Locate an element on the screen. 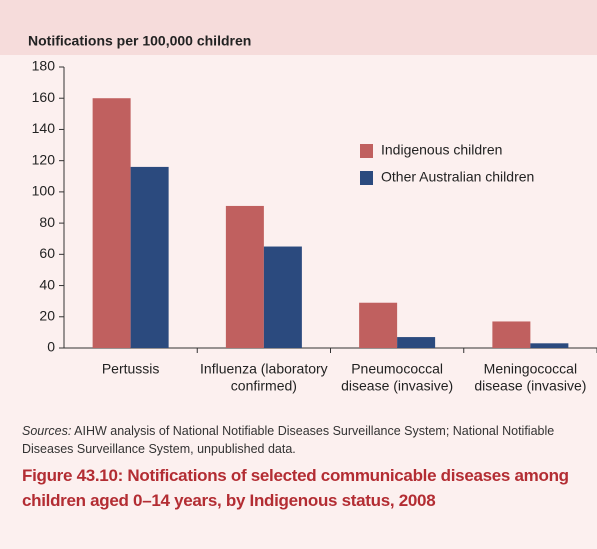  y-tick-label: 60 is located at coordinates (47, 253).